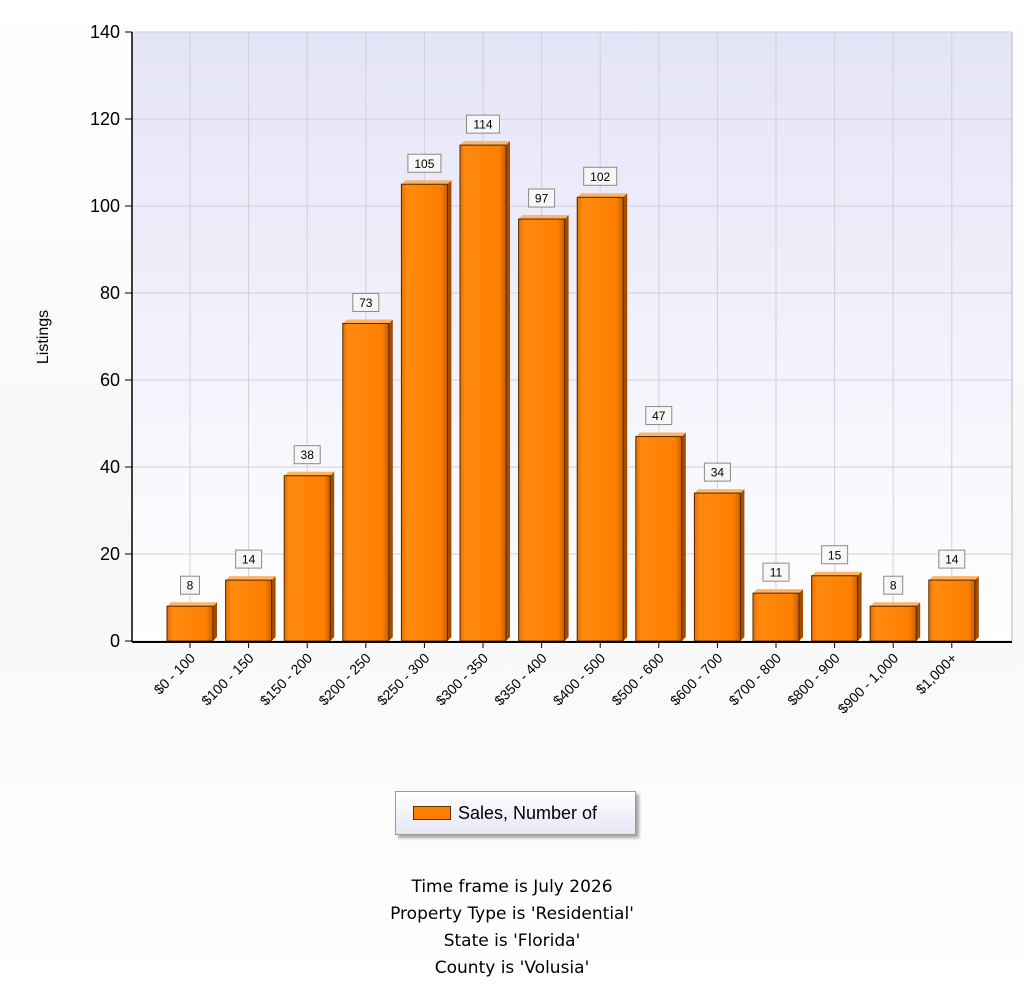 This screenshot has height=984, width=1024. I want to click on data-label: 34, so click(717, 472).